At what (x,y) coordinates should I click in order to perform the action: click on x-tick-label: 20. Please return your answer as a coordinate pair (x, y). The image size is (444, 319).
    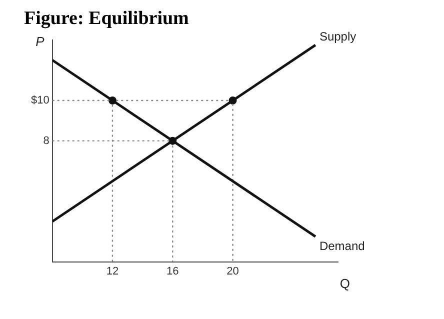
    Looking at the image, I should click on (232, 271).